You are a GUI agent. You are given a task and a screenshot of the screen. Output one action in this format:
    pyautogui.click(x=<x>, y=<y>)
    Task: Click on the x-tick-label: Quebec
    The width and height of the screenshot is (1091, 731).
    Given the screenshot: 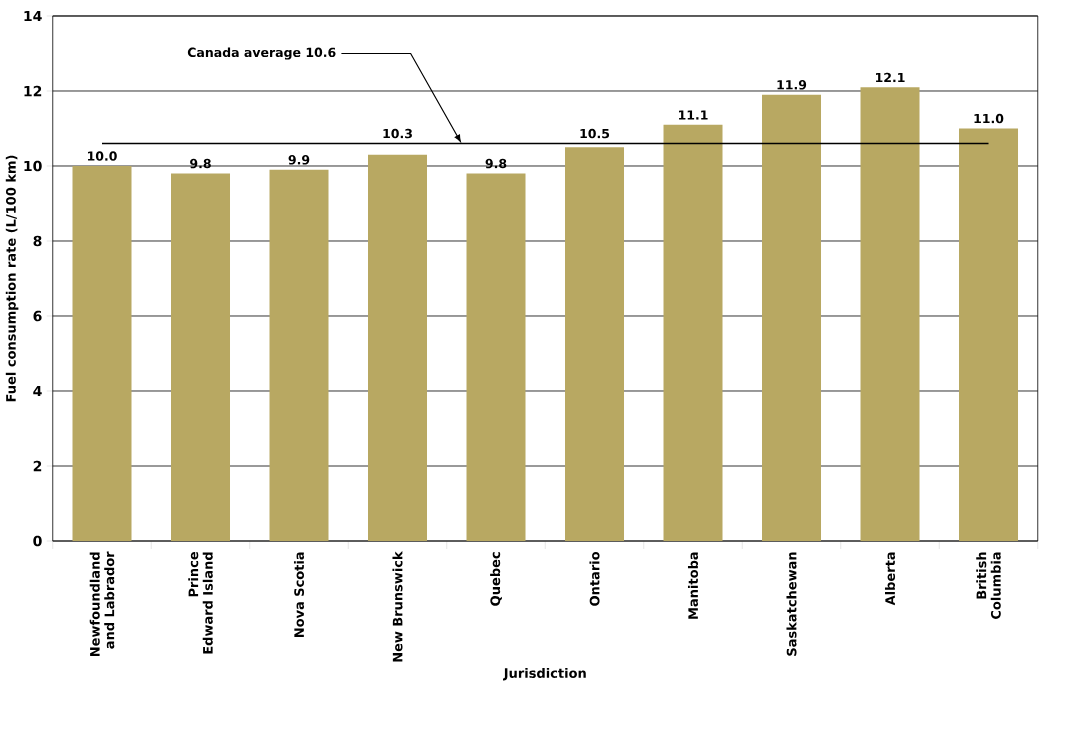 What is the action you would take?
    pyautogui.click(x=496, y=579)
    